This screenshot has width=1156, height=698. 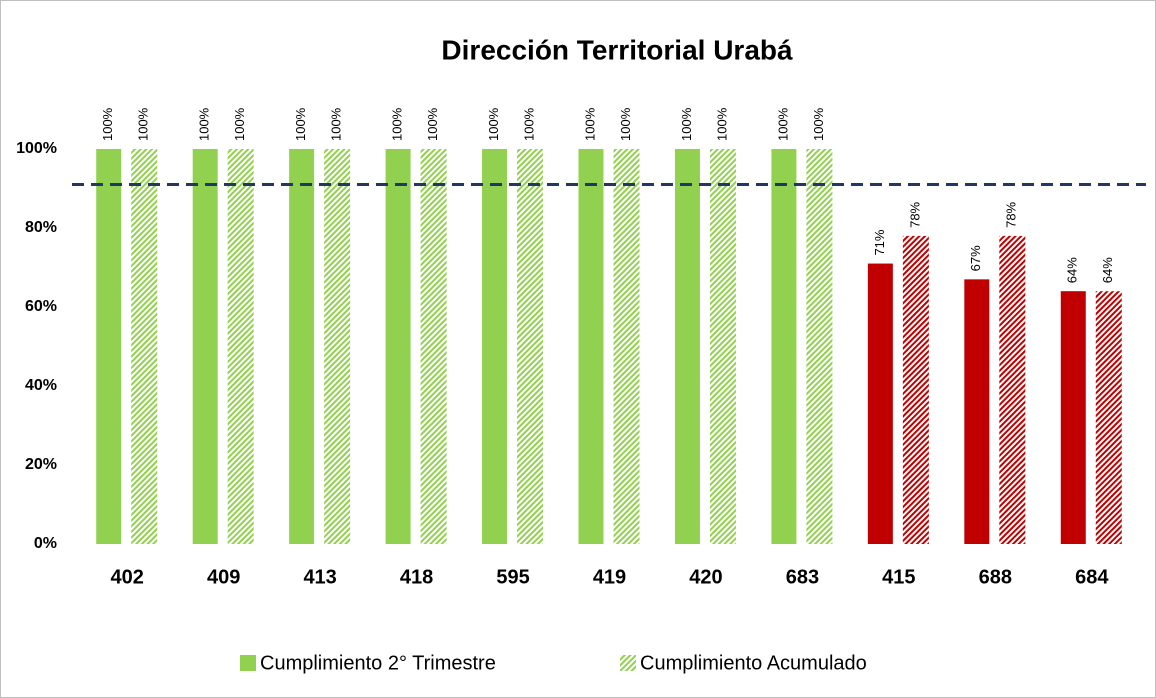 What do you see at coordinates (898, 577) in the screenshot?
I see `x-tick-label: 415` at bounding box center [898, 577].